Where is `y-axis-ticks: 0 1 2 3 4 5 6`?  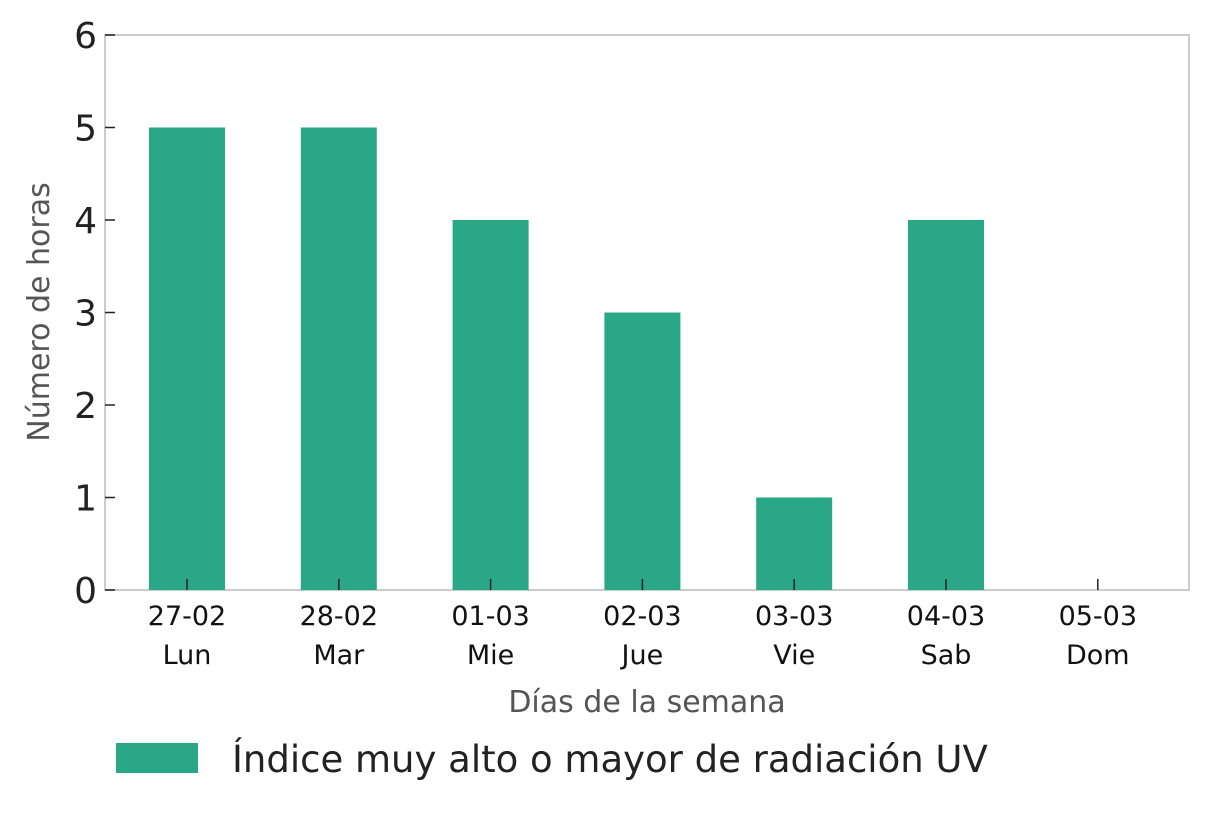 y-axis-ticks: 0 1 2 3 4 5 6 is located at coordinates (94, 314).